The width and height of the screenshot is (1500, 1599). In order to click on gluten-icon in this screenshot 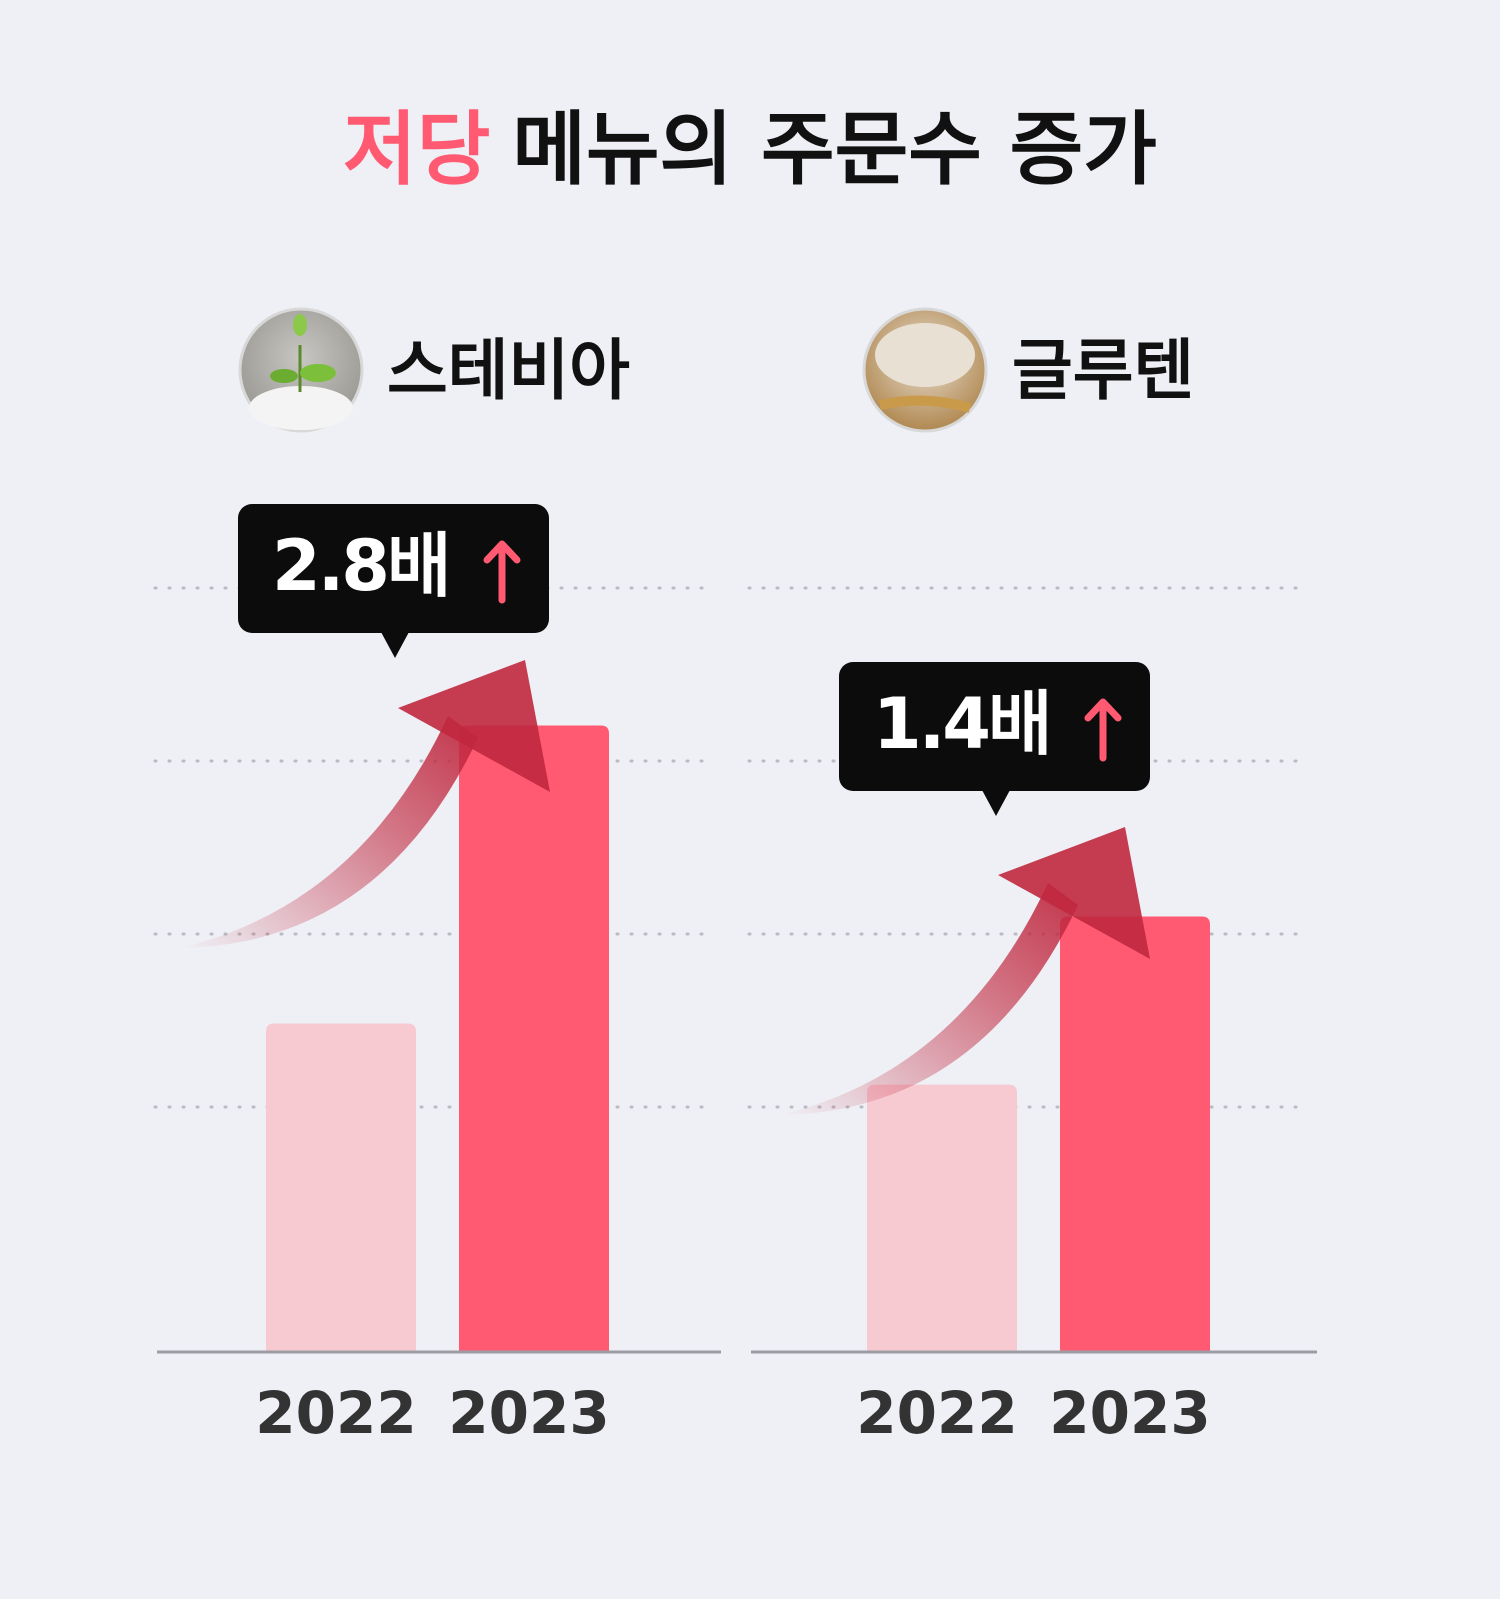, I will do `click(925, 370)`.